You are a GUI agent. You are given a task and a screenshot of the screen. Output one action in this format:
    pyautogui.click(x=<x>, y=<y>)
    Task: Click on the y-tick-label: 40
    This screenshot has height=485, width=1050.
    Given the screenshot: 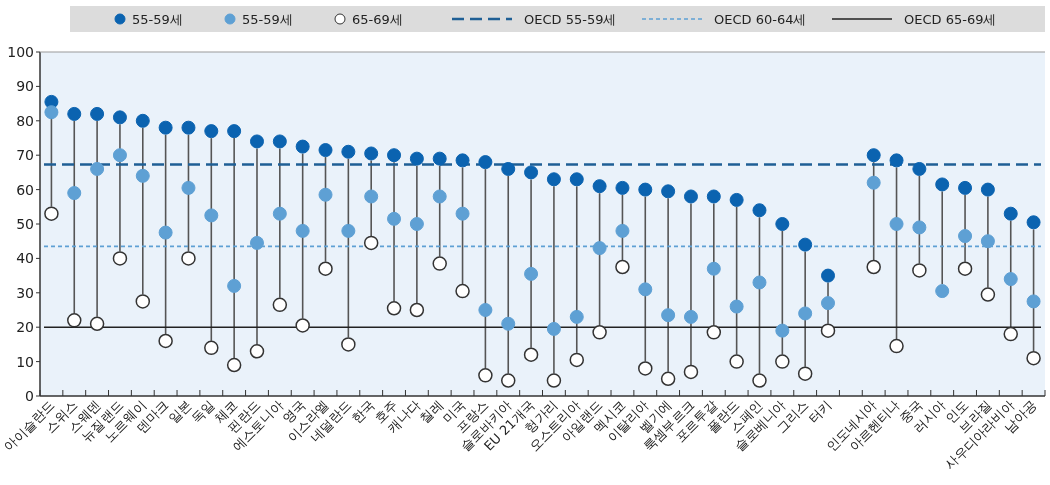 What is the action you would take?
    pyautogui.click(x=25, y=258)
    